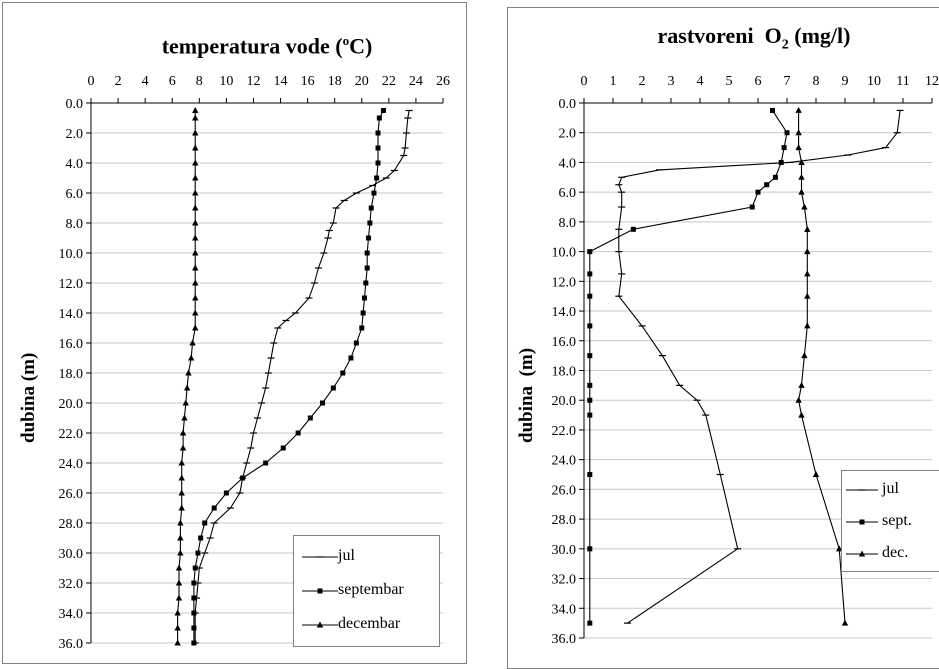 This screenshot has width=939, height=669. I want to click on x-tick-label: 12, so click(253, 81).